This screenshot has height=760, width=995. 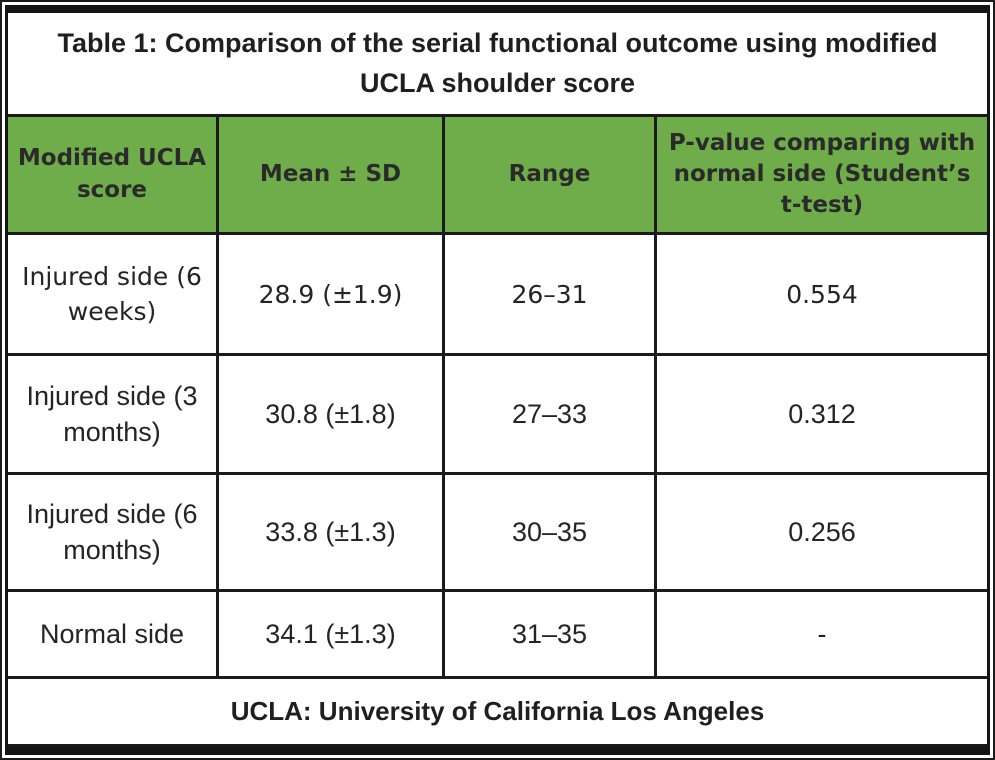 I want to click on p-value-cell: 0.554, so click(x=822, y=294).